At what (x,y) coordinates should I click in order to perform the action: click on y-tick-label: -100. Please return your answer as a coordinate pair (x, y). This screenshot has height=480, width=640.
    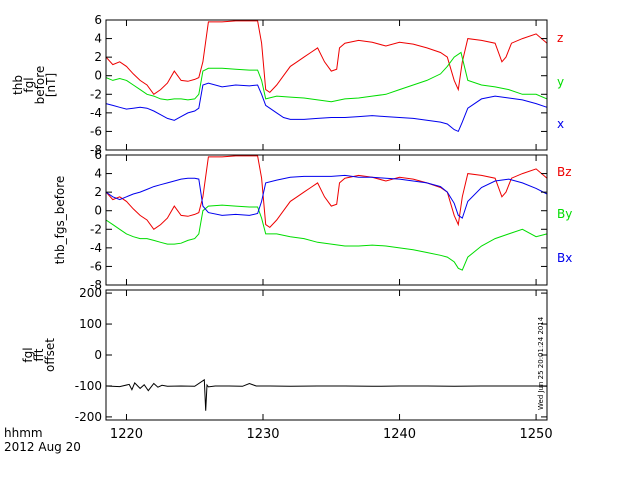
    Looking at the image, I should click on (88, 386).